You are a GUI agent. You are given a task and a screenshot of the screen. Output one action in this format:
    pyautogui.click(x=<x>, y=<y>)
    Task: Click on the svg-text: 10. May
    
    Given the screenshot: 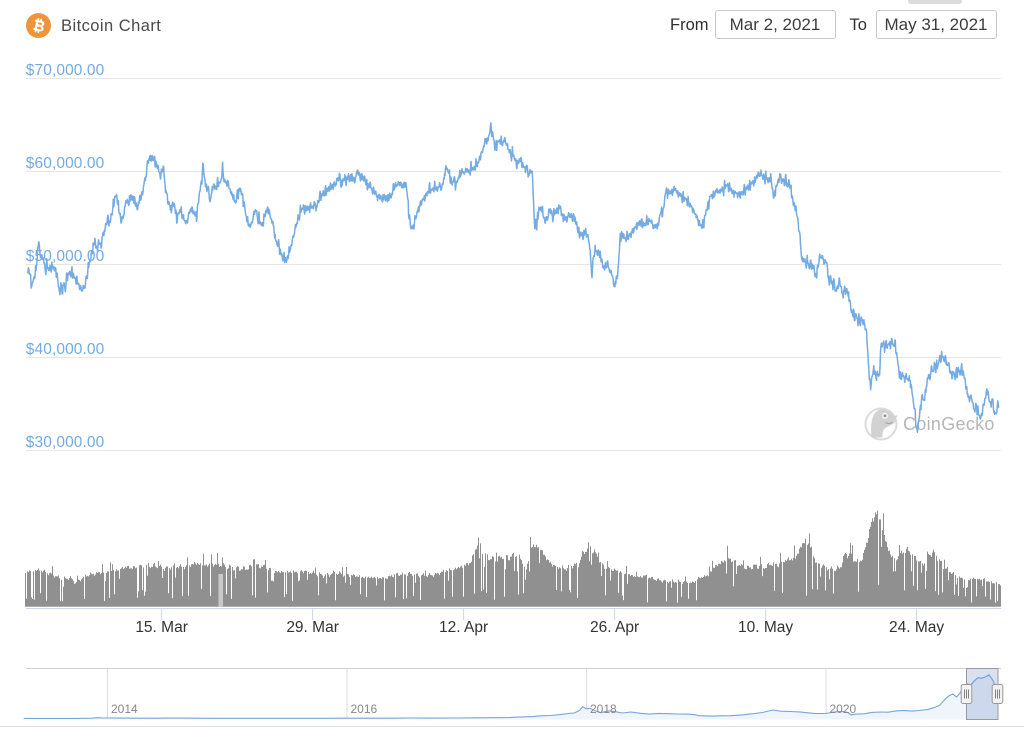 What is the action you would take?
    pyautogui.click(x=765, y=627)
    